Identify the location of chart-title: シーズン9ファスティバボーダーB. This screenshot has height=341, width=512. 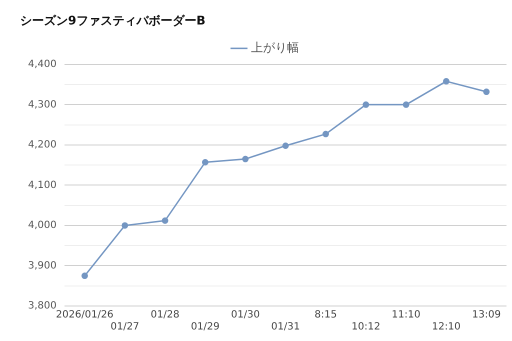
(113, 20).